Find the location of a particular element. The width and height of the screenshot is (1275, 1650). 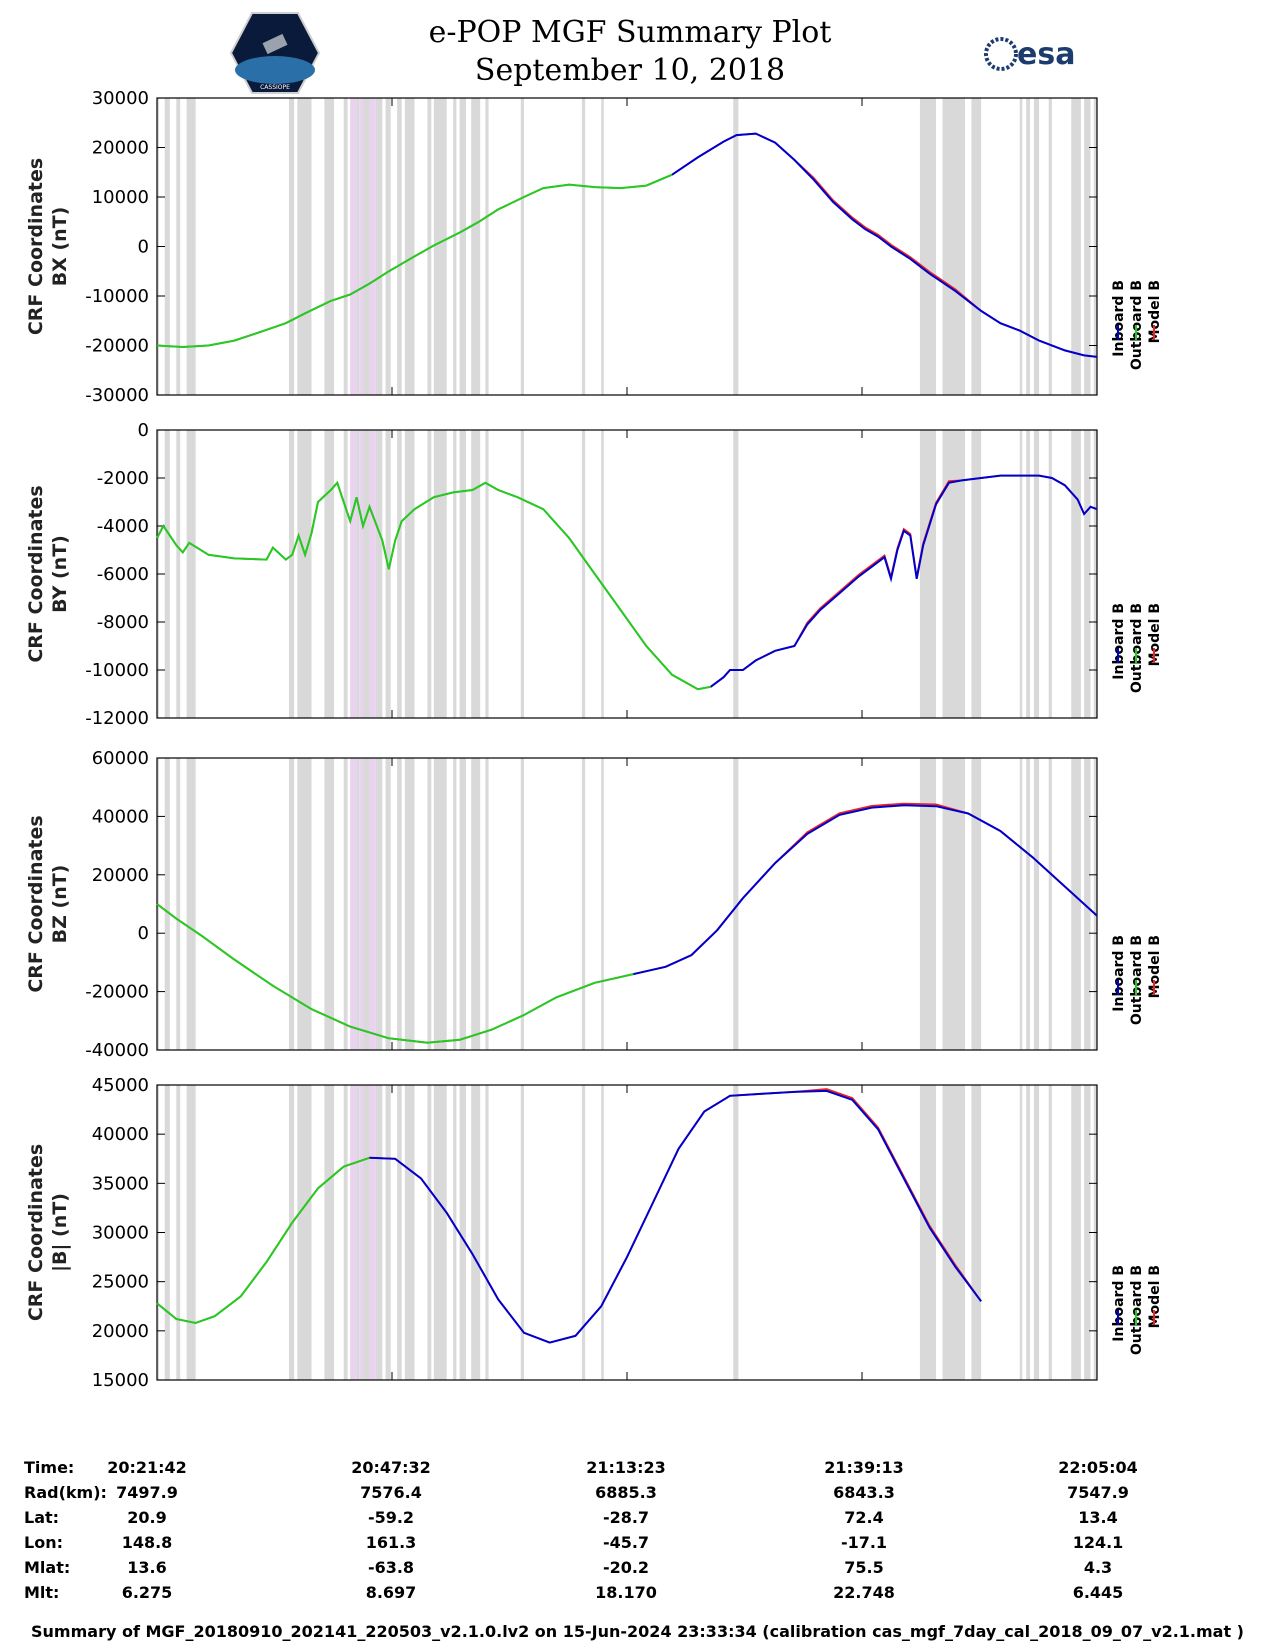

model-b-line is located at coordinates (569, 1216).